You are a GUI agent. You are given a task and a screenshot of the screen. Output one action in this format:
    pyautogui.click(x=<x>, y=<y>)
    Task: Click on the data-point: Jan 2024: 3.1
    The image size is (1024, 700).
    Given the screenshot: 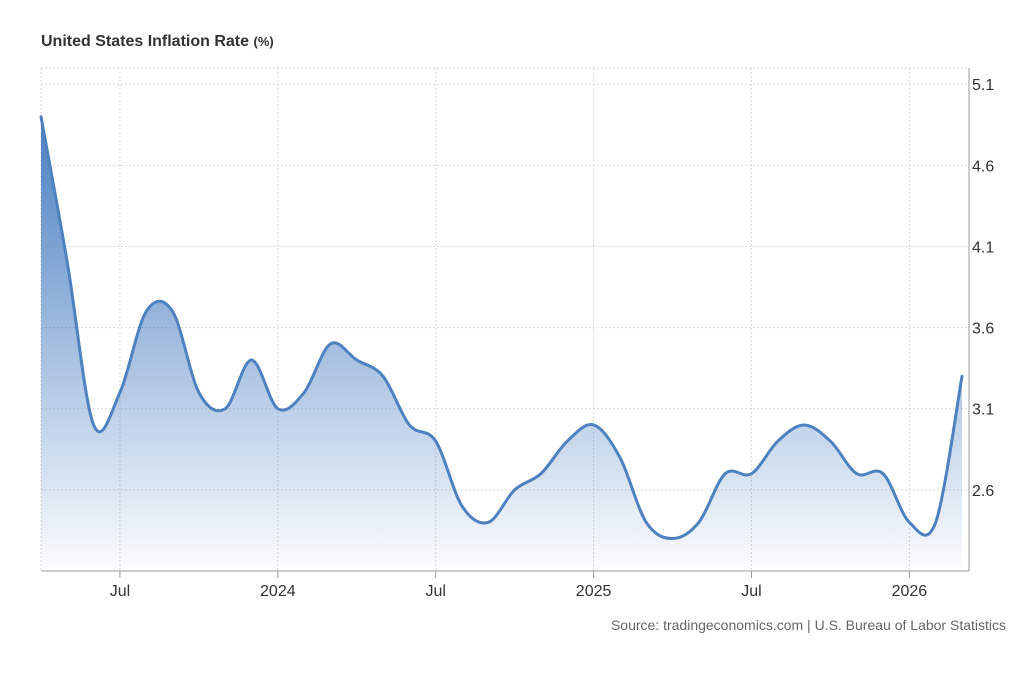 What is the action you would take?
    pyautogui.click(x=278, y=409)
    